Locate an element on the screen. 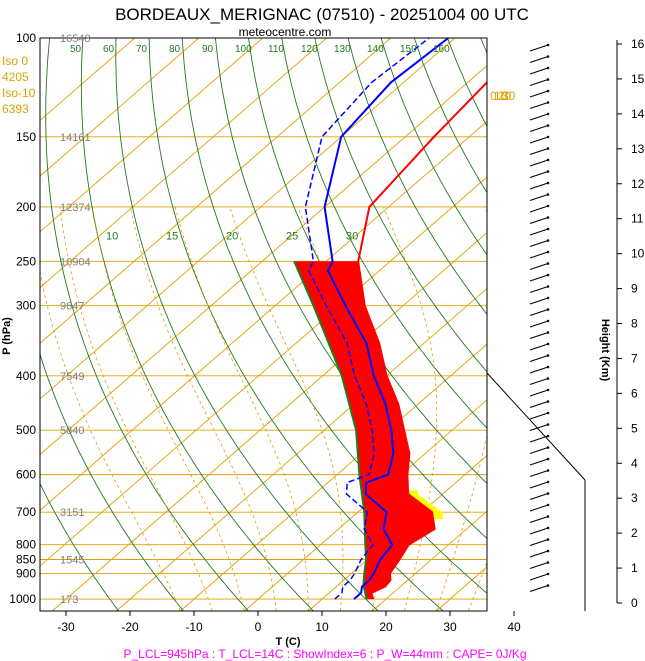  cape-area is located at coordinates (364, 430).